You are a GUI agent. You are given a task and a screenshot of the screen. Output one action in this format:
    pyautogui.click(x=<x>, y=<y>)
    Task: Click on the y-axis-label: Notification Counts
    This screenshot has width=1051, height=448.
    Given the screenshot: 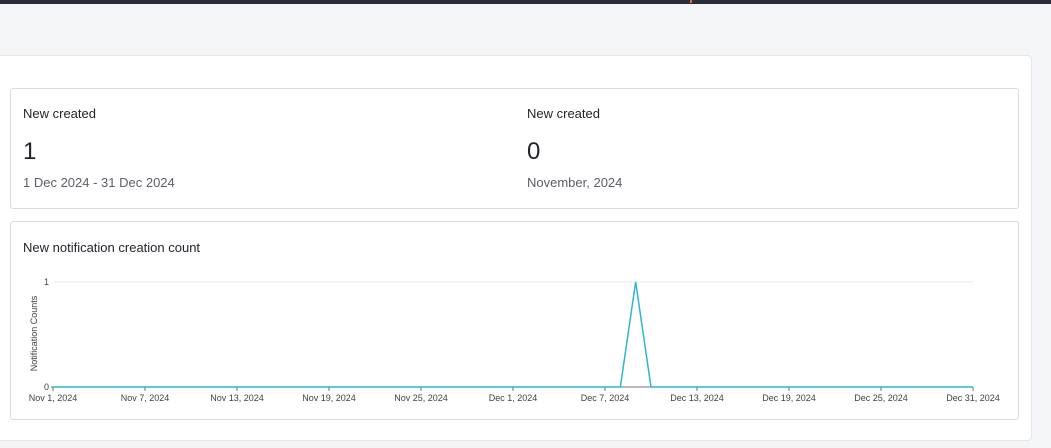 What is the action you would take?
    pyautogui.click(x=34, y=333)
    